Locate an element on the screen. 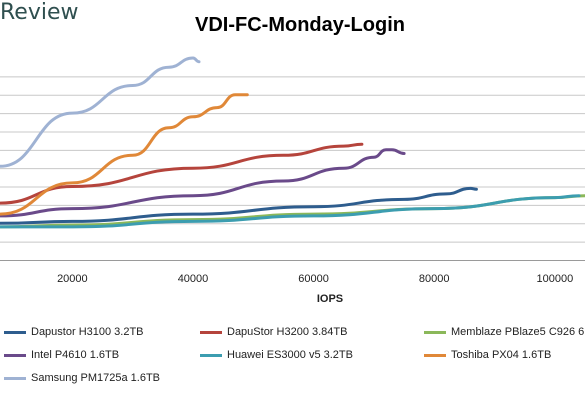  legend-label: DapuStor H3200 3.84TB is located at coordinates (287, 332).